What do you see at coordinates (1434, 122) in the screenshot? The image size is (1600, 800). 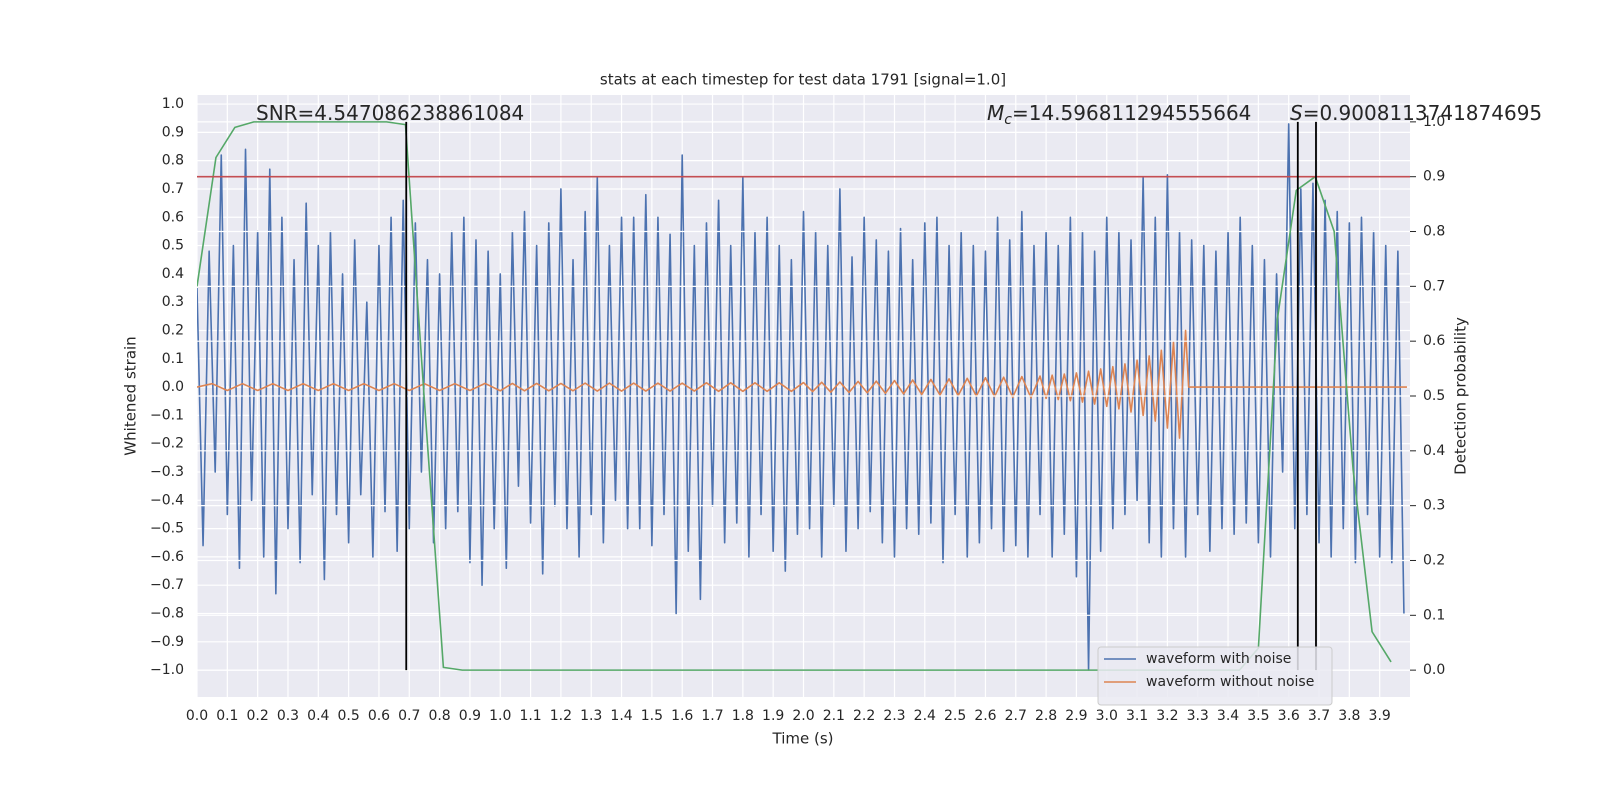 I see `y2-tick-label: 1.0` at bounding box center [1434, 122].